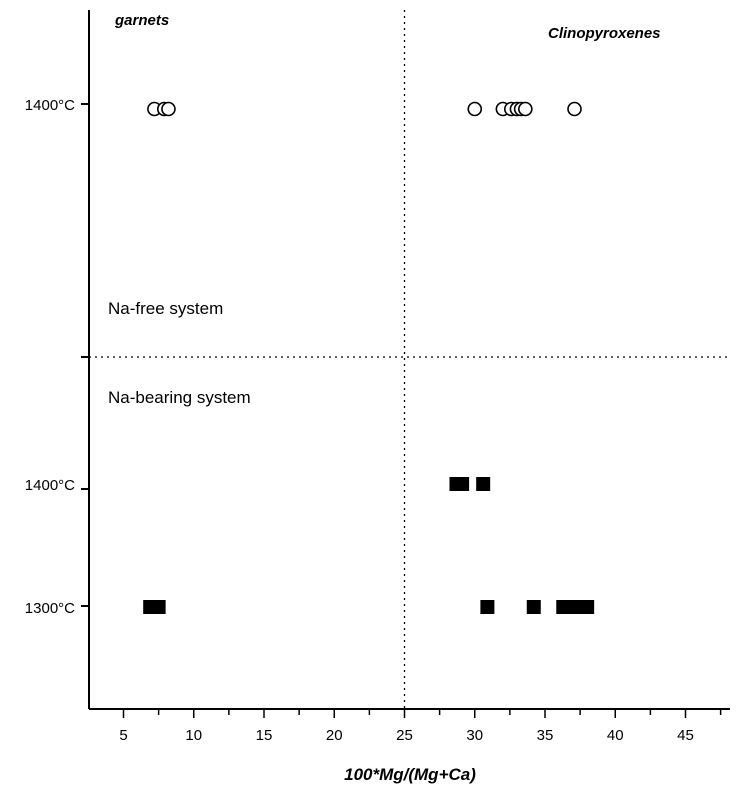 The image size is (736, 787). What do you see at coordinates (334, 735) in the screenshot?
I see `x-tick-label-20: 20` at bounding box center [334, 735].